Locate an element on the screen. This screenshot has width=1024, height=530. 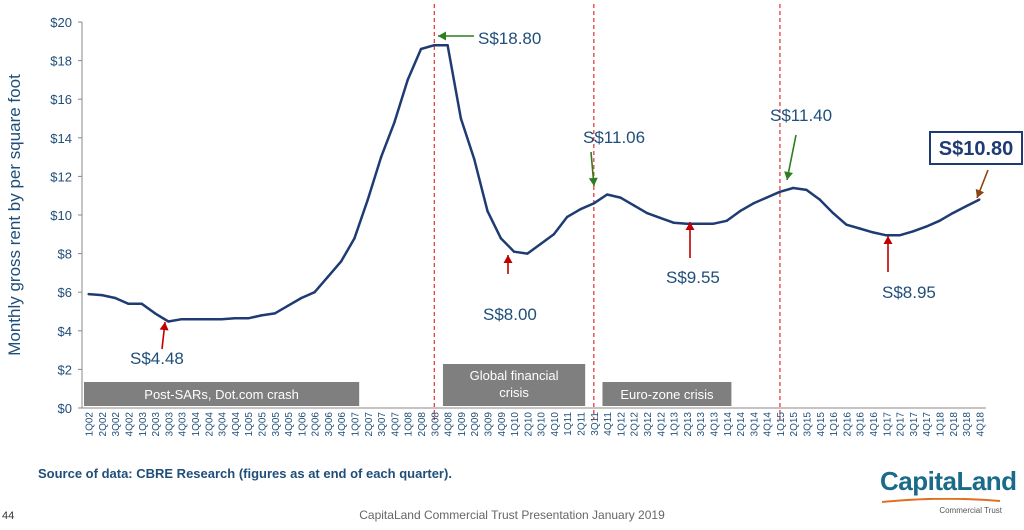
x-tick-label: 4Q13 is located at coordinates (714, 424).